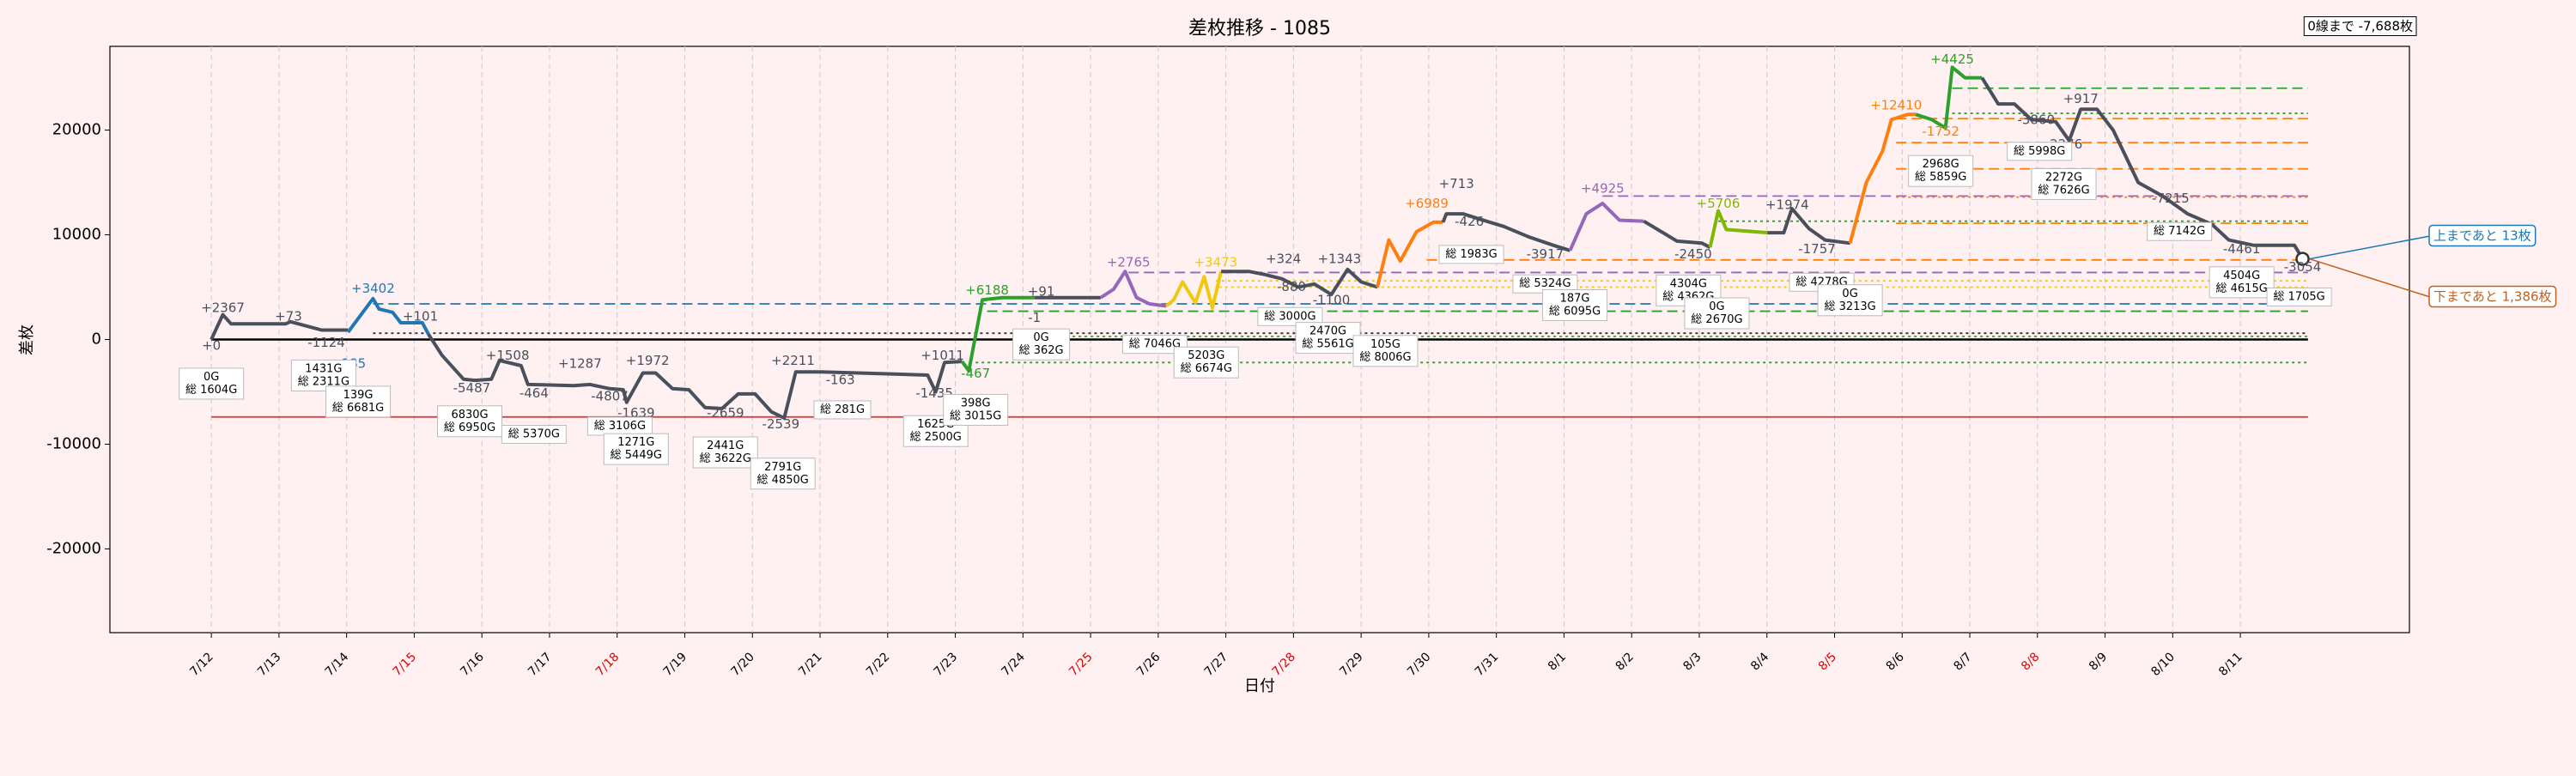 The image size is (2576, 776). I want to click on x-tick-label: 8/10, so click(2163, 665).